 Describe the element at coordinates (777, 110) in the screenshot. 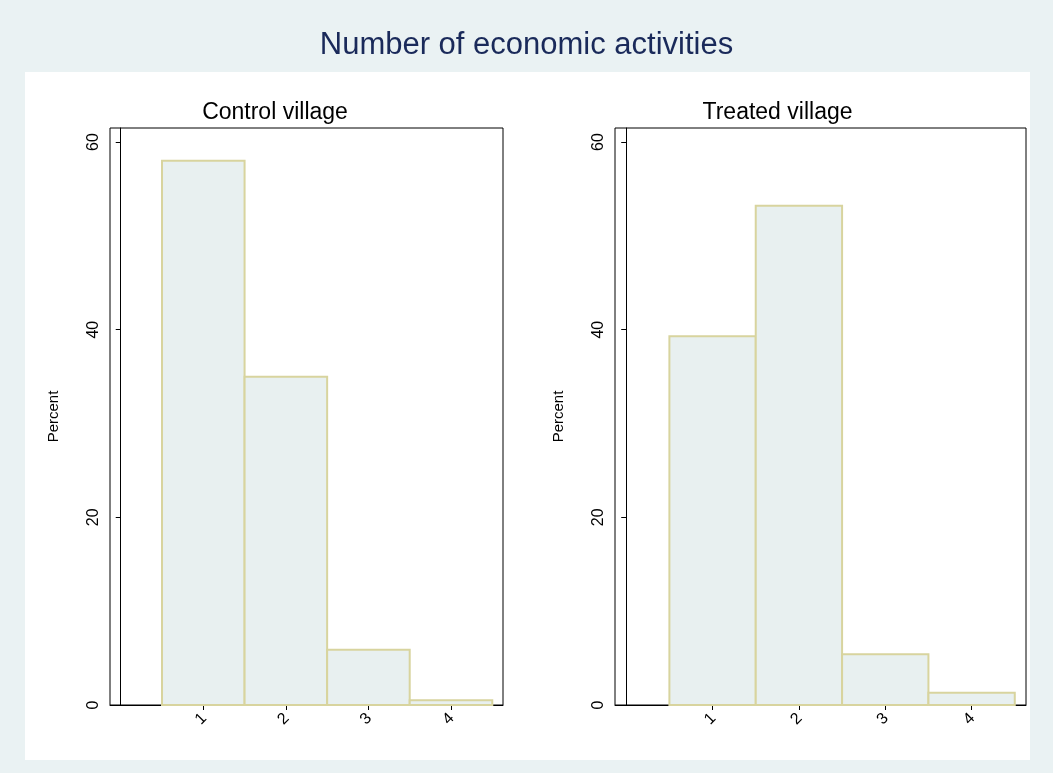

I see `chart-subtitle: Treated village` at that location.